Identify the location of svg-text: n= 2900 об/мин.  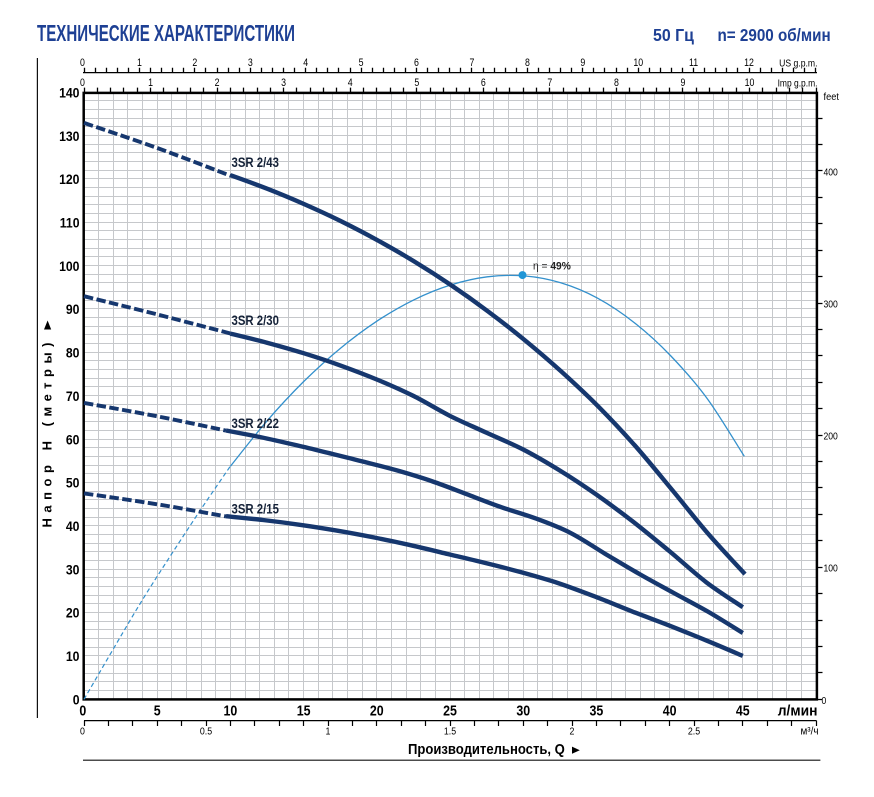
(774, 35).